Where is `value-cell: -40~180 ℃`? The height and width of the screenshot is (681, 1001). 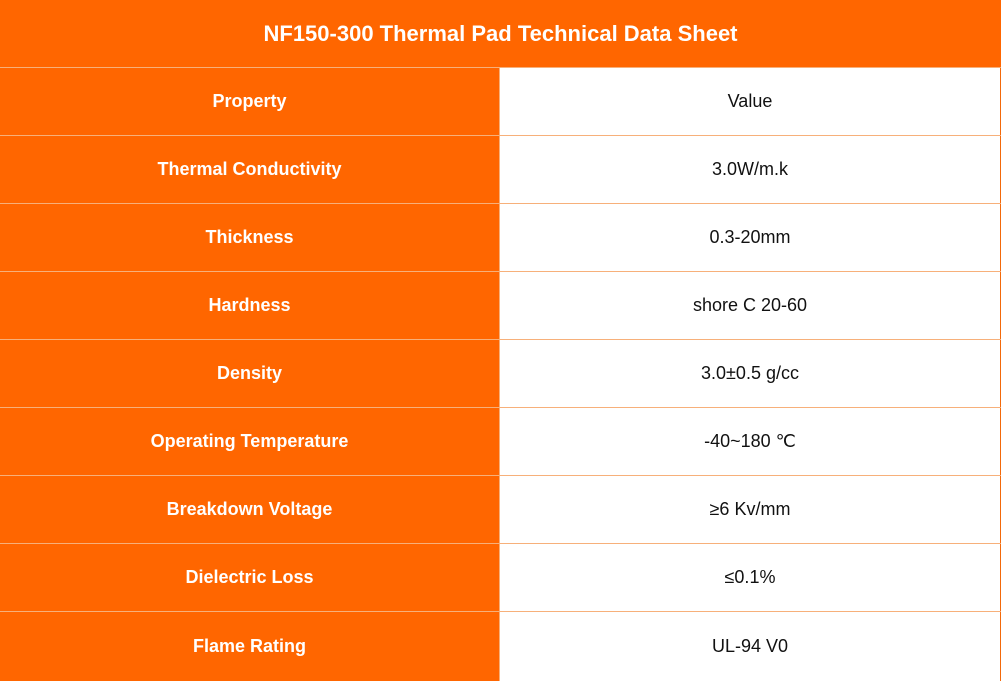
value-cell: -40~180 ℃ is located at coordinates (750, 441).